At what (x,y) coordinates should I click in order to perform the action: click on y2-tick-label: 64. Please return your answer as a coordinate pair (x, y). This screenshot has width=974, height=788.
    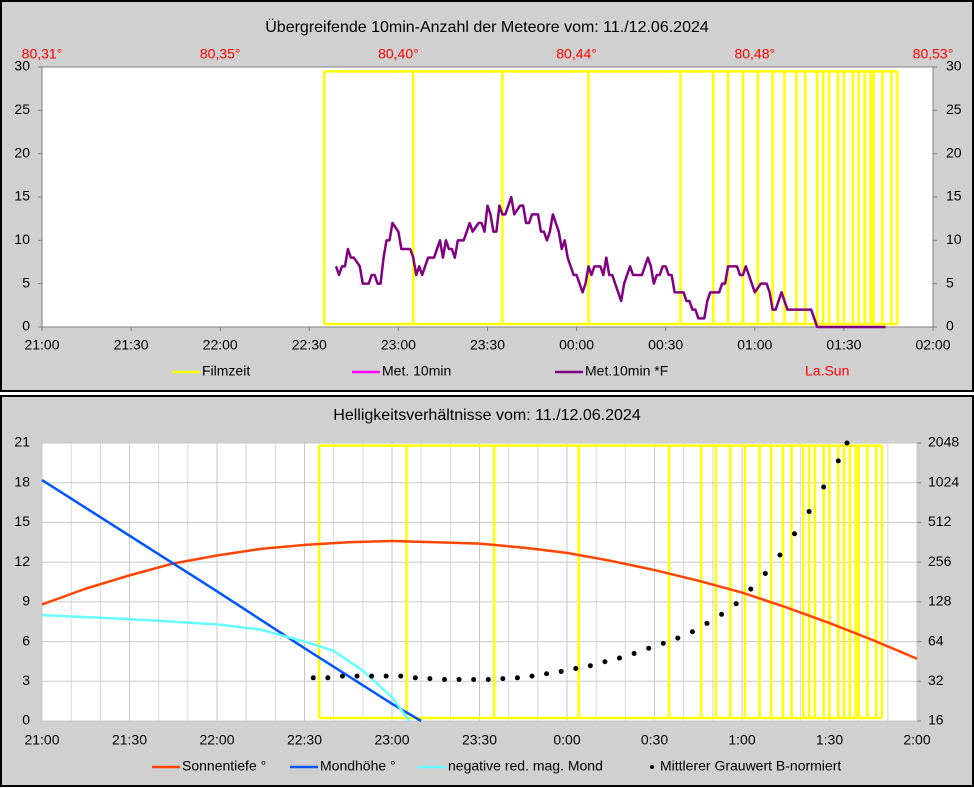
    Looking at the image, I should click on (936, 640).